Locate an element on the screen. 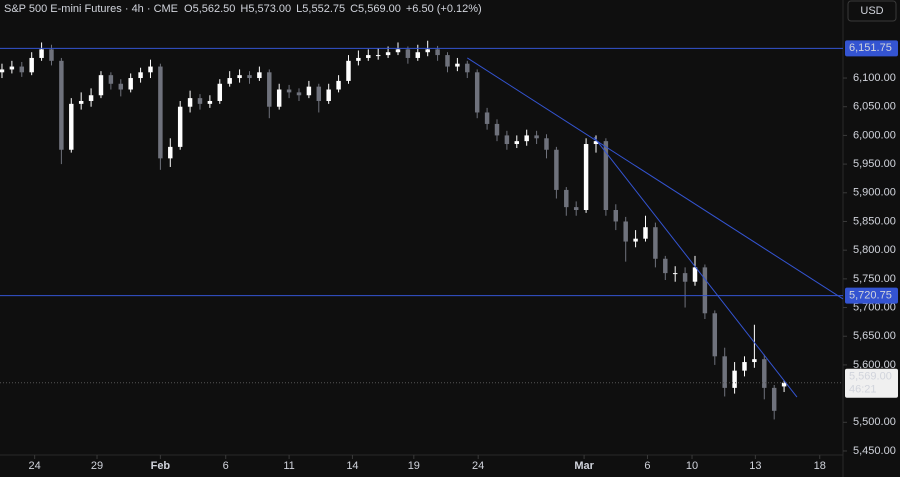 The image size is (900, 477). y-tick-label: 6,100.00 is located at coordinates (874, 78).